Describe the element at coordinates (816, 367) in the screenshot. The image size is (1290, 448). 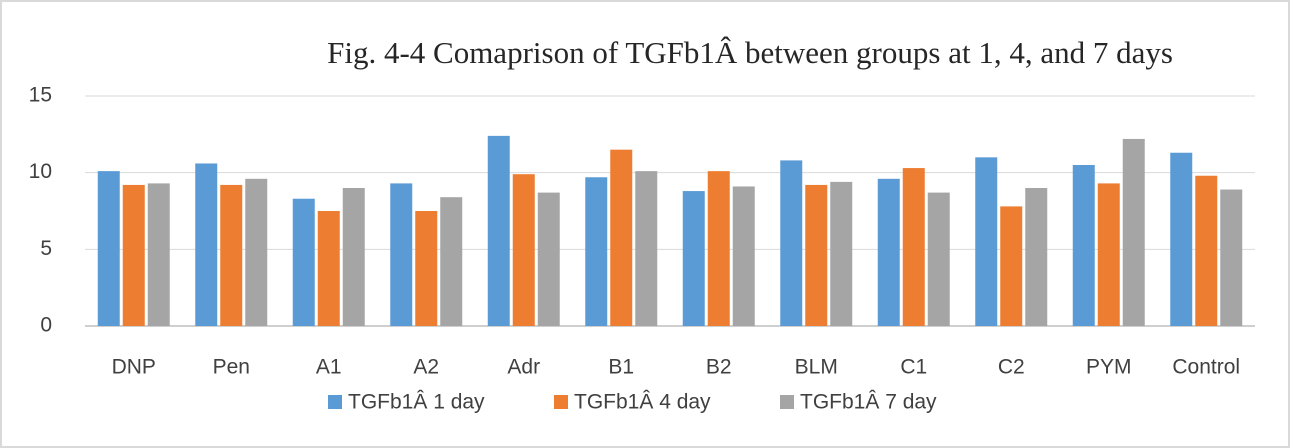
I see `x-tick-label: BLM` at that location.